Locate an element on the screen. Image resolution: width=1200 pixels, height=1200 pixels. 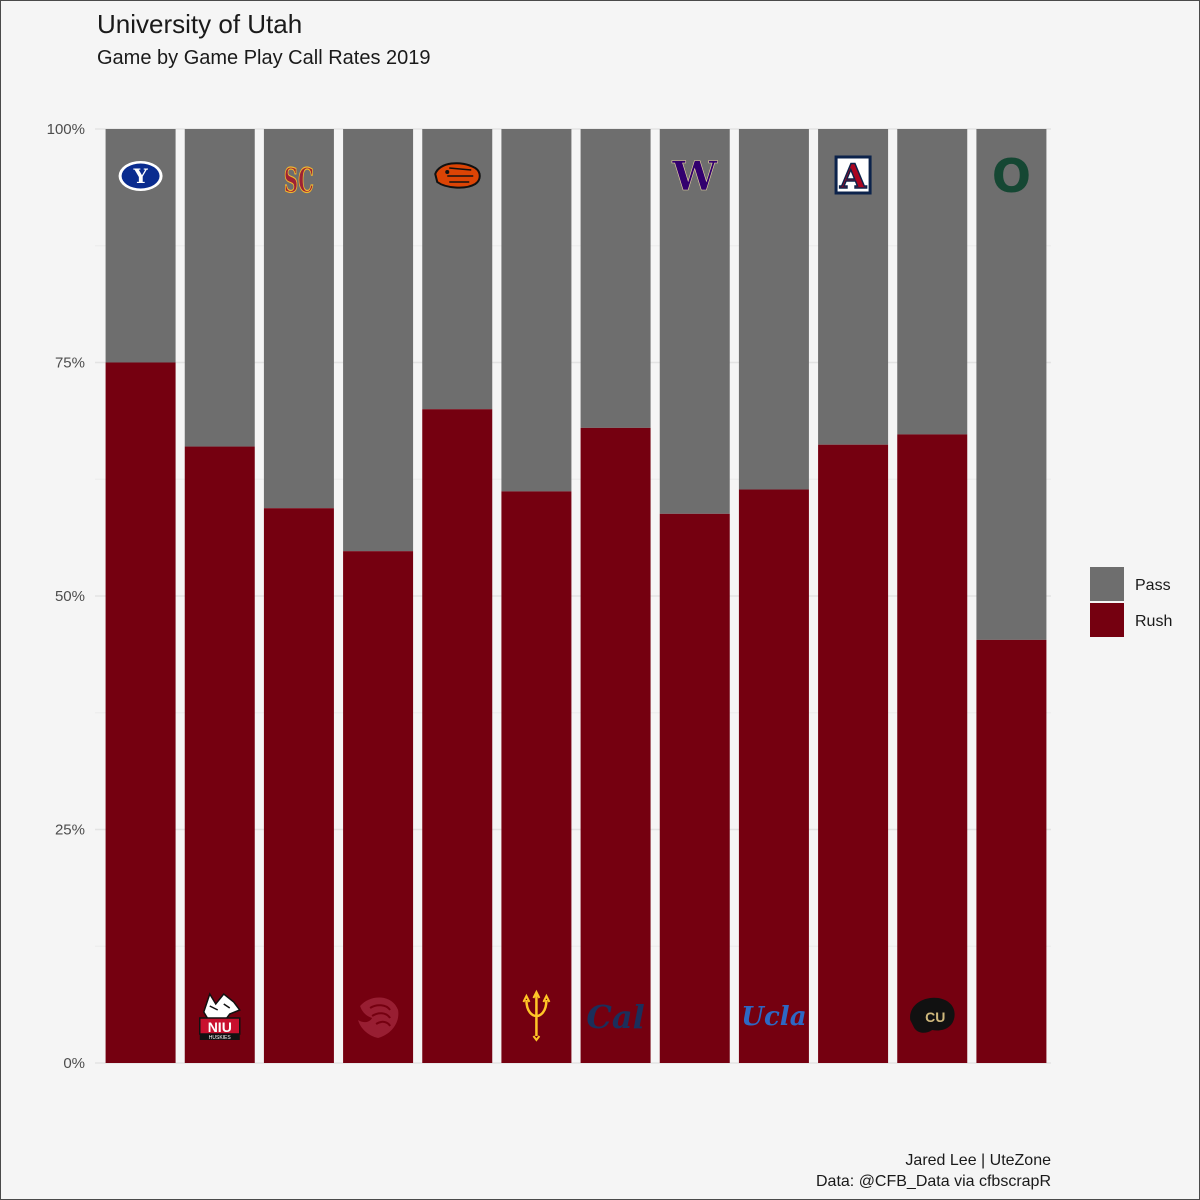
y-axis: 0% 25% 50% 75% 100% is located at coordinates (66, 596).